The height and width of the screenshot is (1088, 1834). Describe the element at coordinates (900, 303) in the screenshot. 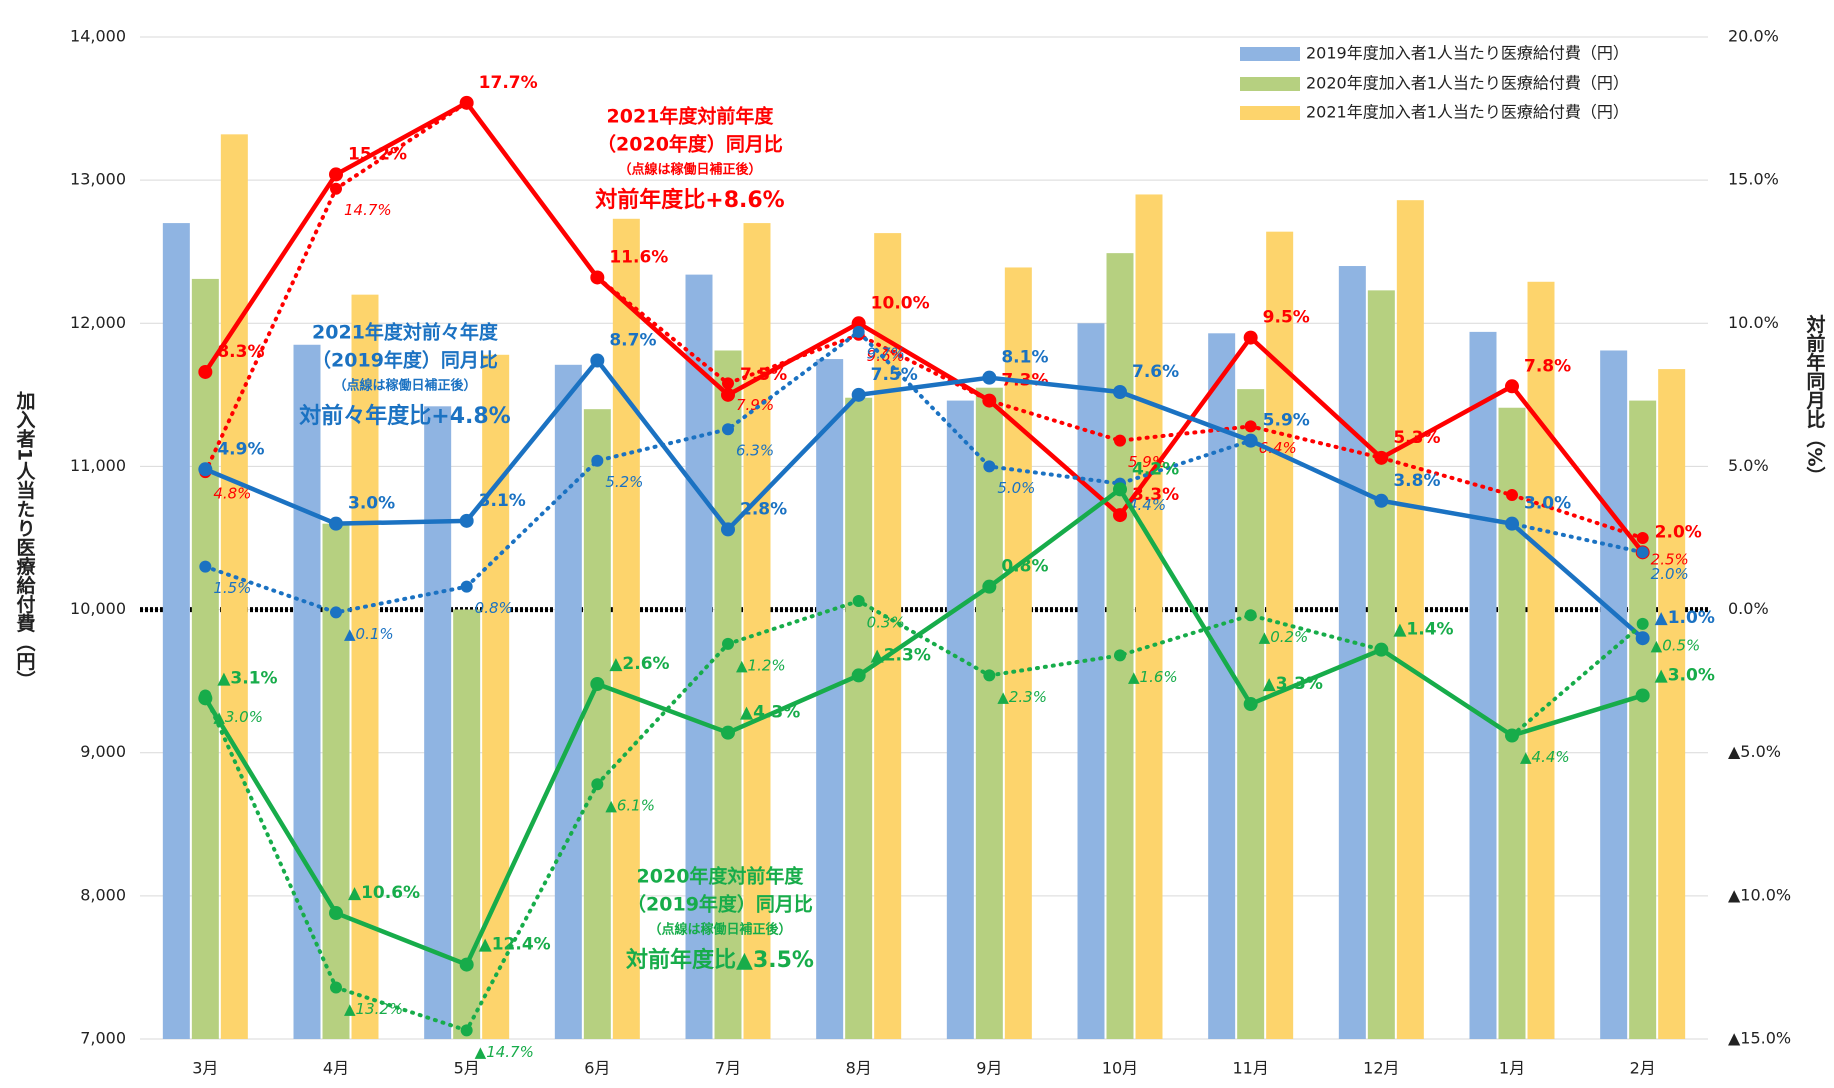

I see `value-label: 10.0%` at that location.